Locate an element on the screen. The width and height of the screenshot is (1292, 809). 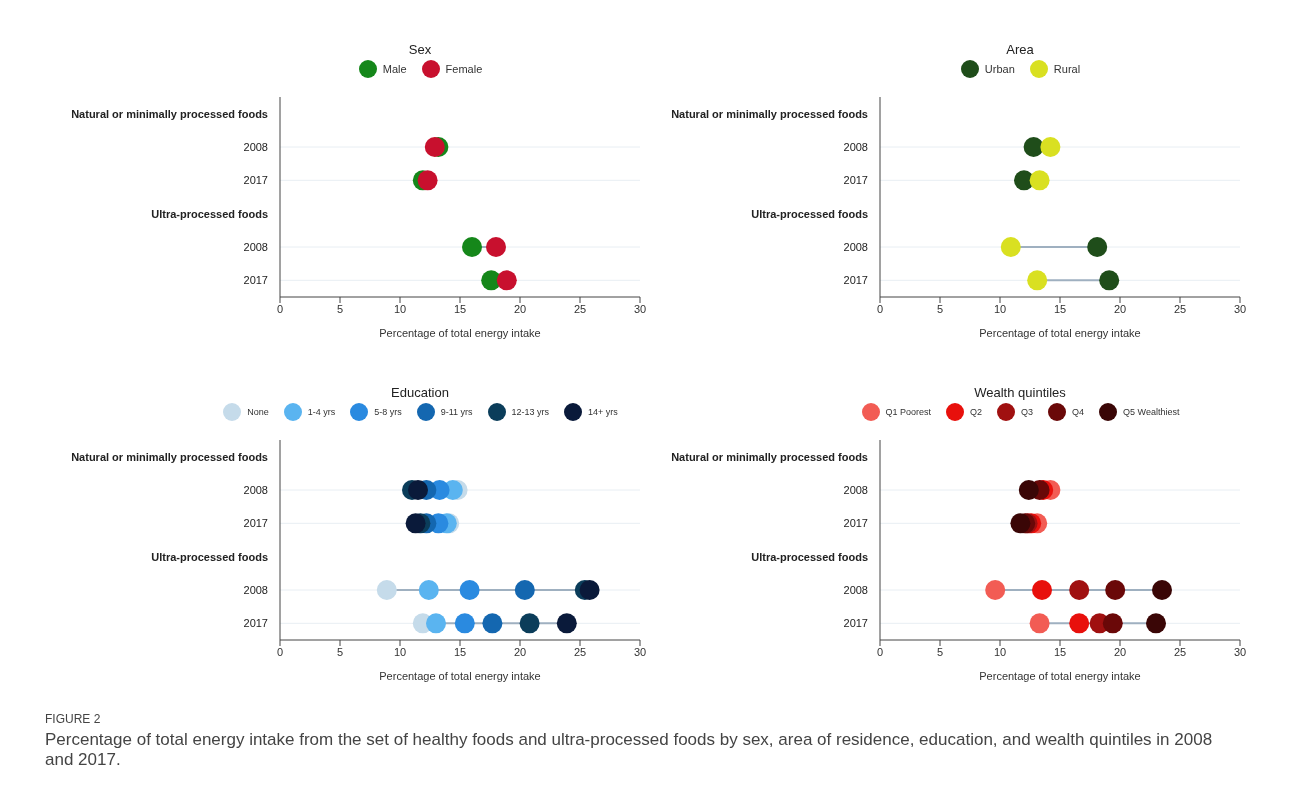
text: Percentage of total energy intake from the set of healthy foods and ultra-processed foods by sex, area of residence, education, and wealth quintiles in 2008 and 2017. is located at coordinates (629, 750).